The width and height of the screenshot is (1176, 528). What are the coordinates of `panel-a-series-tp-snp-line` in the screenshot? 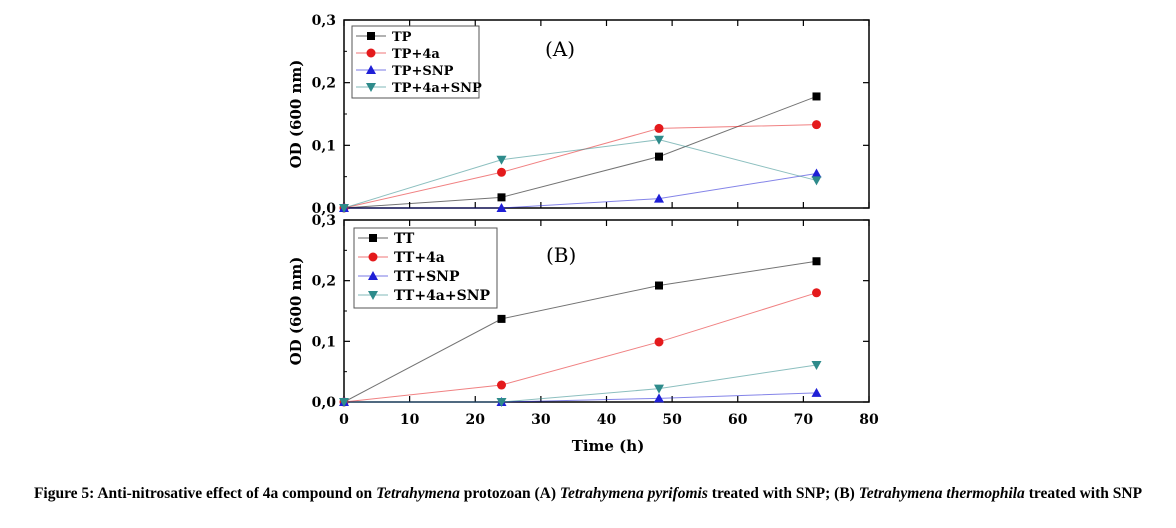 It's located at (580, 191).